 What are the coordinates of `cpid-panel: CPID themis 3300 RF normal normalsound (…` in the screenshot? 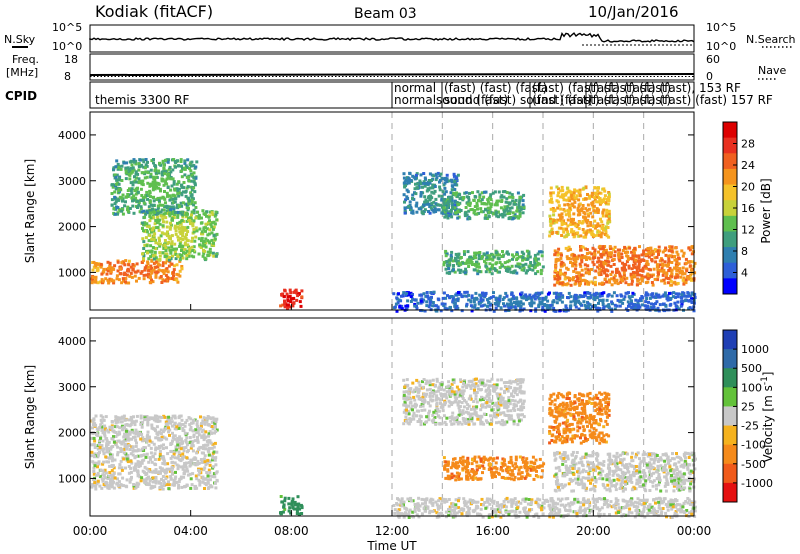 It's located at (389, 95).